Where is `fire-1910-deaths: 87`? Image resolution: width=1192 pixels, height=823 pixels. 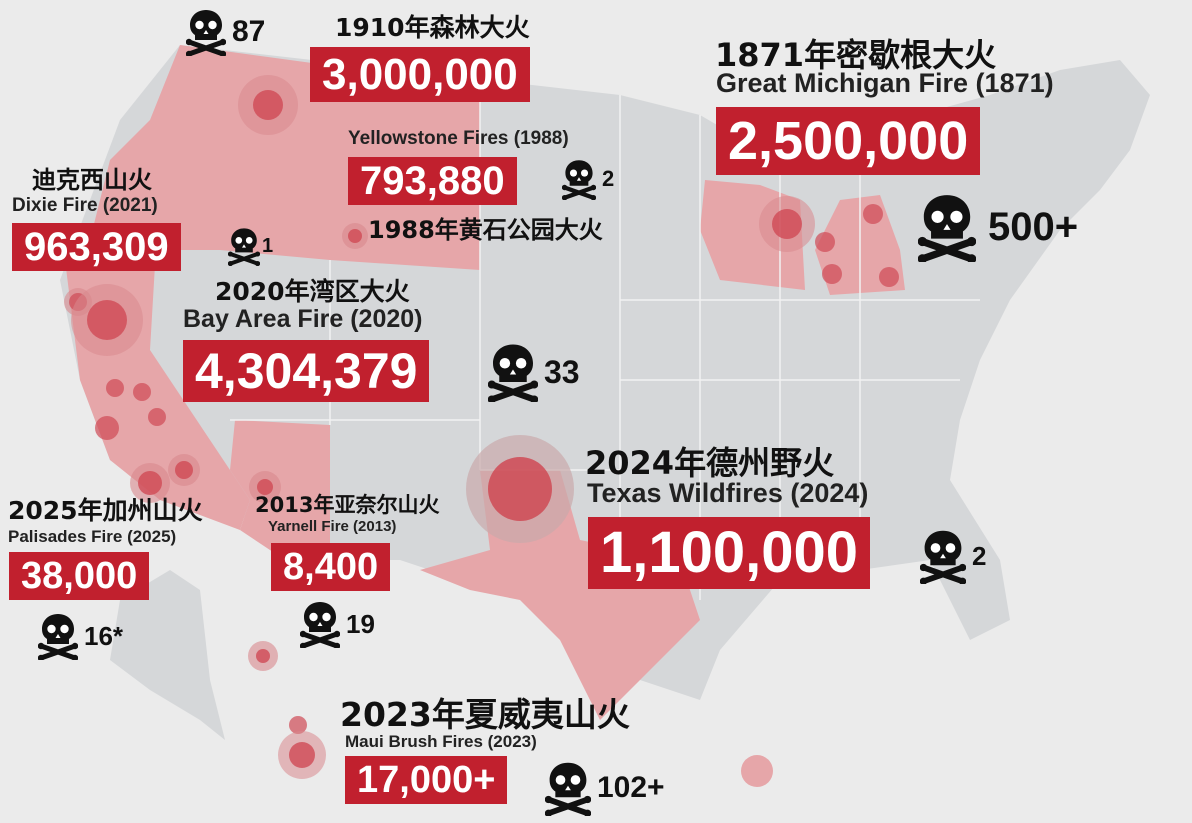 fire-1910-deaths: 87 is located at coordinates (225, 32).